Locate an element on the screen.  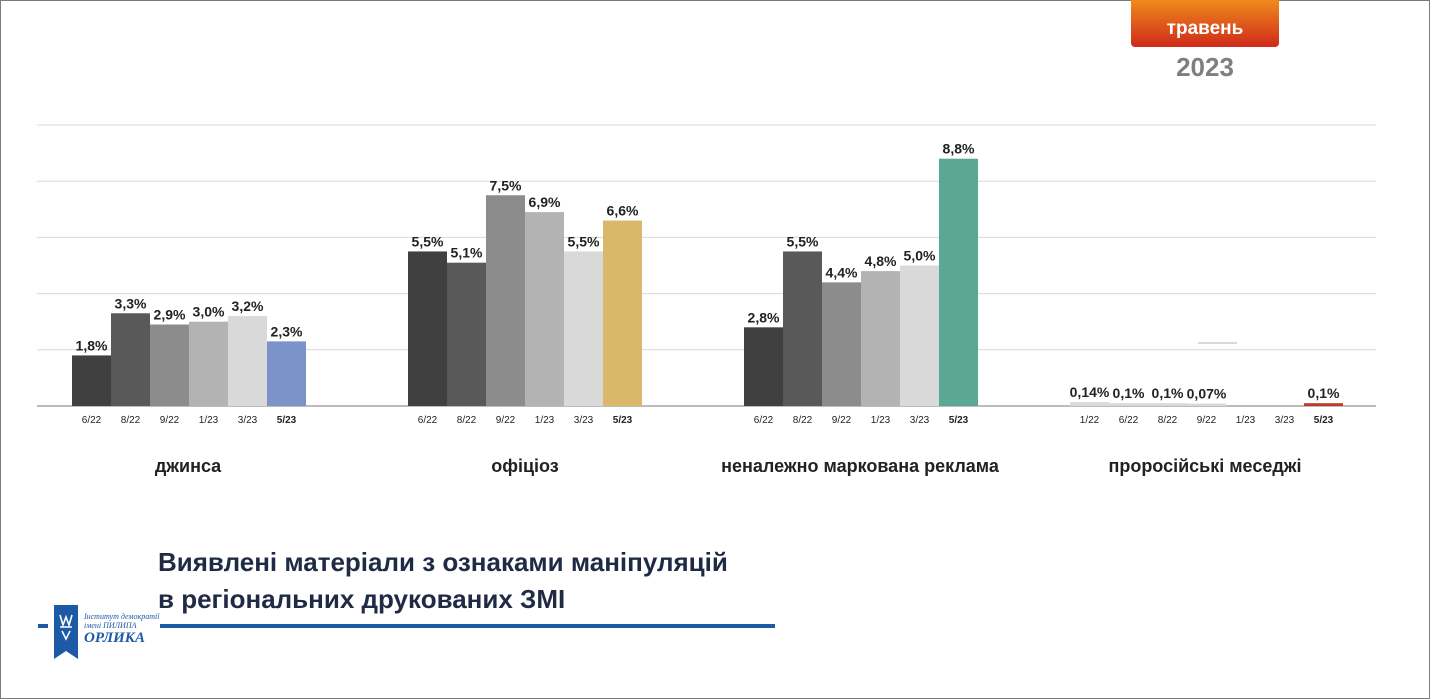
institute-logo-text: Інститут демократії імені ПИЛИПА ОРЛИКА is located at coordinates (121, 629).